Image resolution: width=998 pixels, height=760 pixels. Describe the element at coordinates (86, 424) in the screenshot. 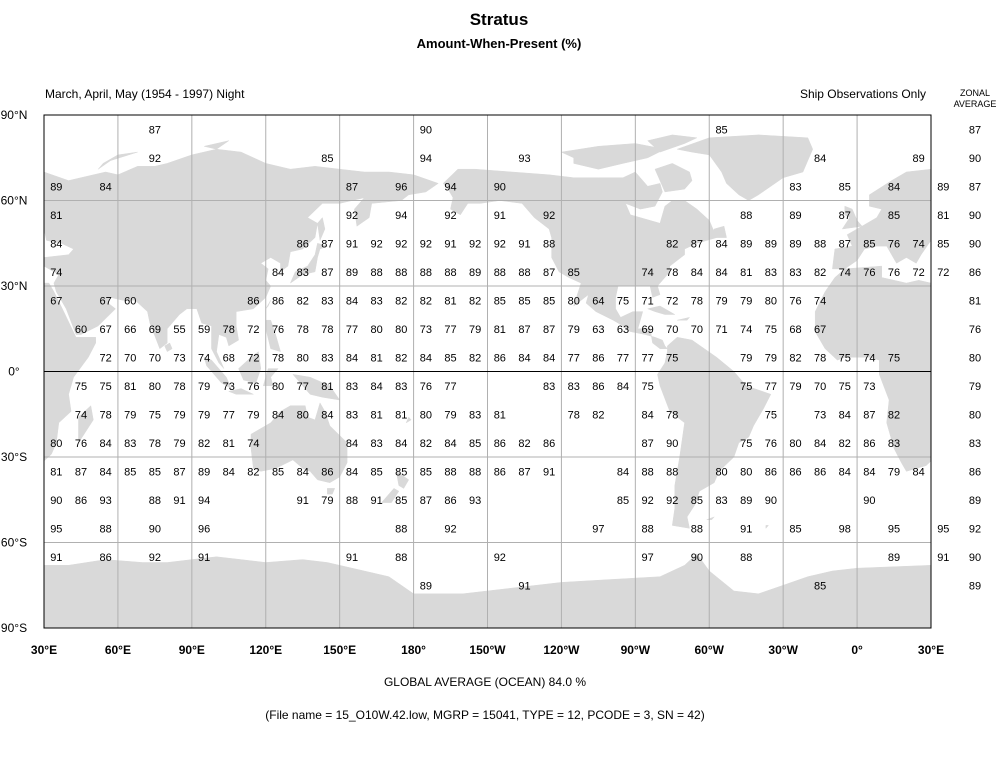

I see `land-madagascar` at that location.